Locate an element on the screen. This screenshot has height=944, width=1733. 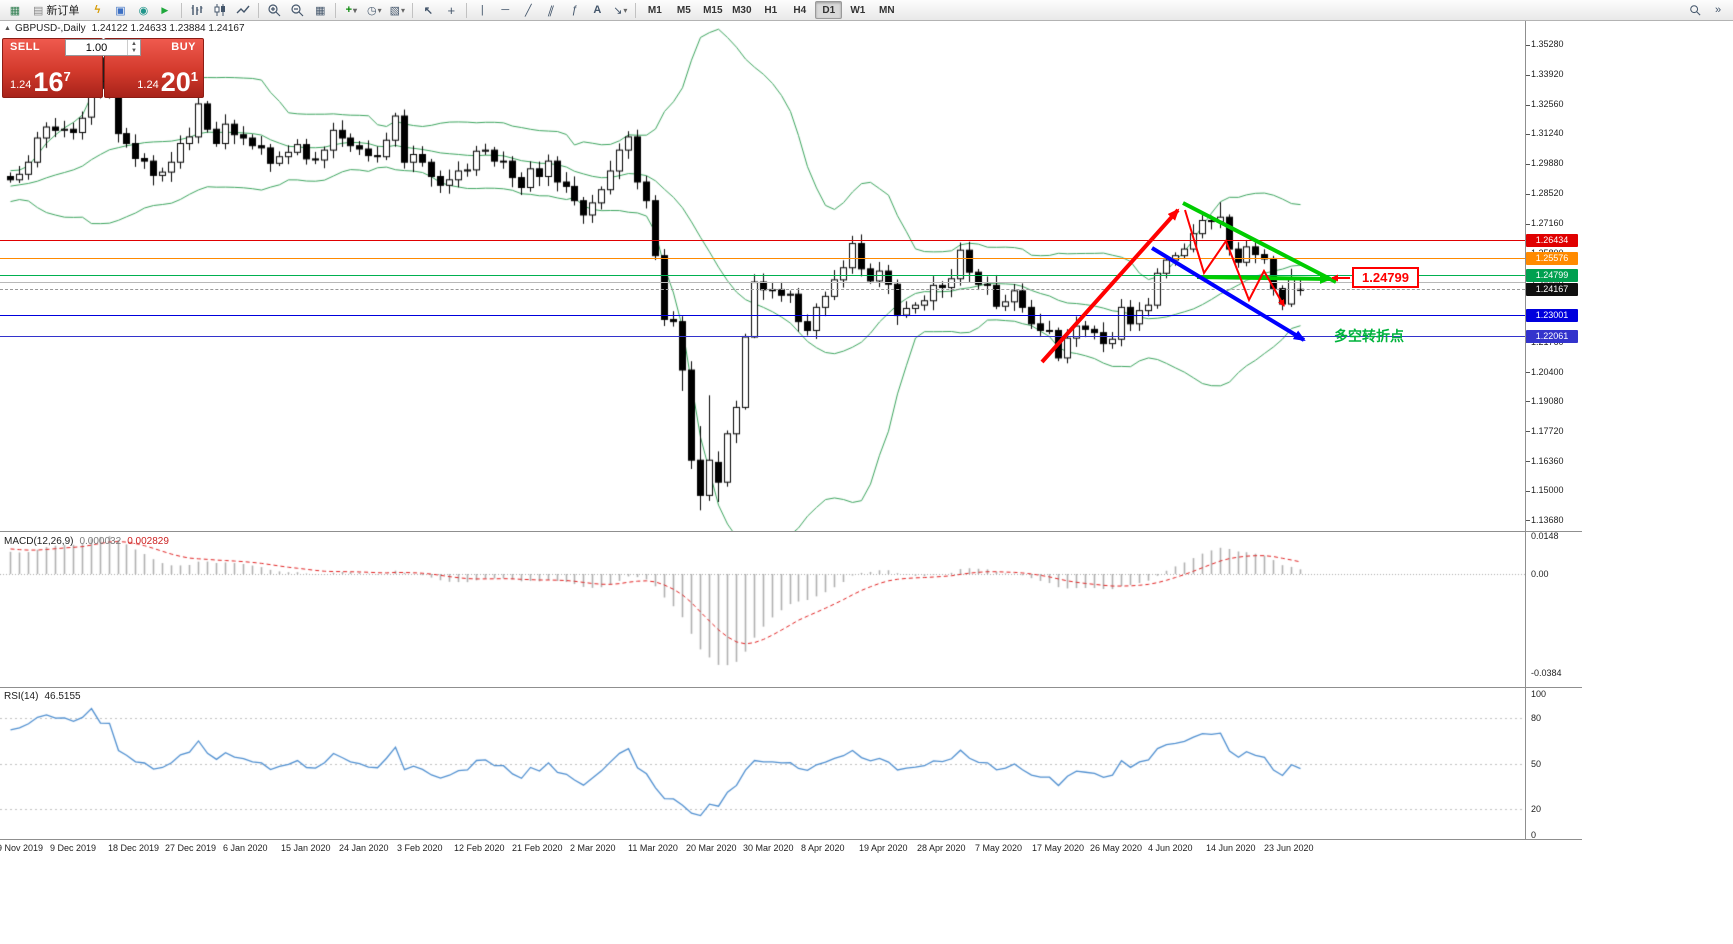
sell-button: SELL 1.24 16 7 is located at coordinates (52, 68).